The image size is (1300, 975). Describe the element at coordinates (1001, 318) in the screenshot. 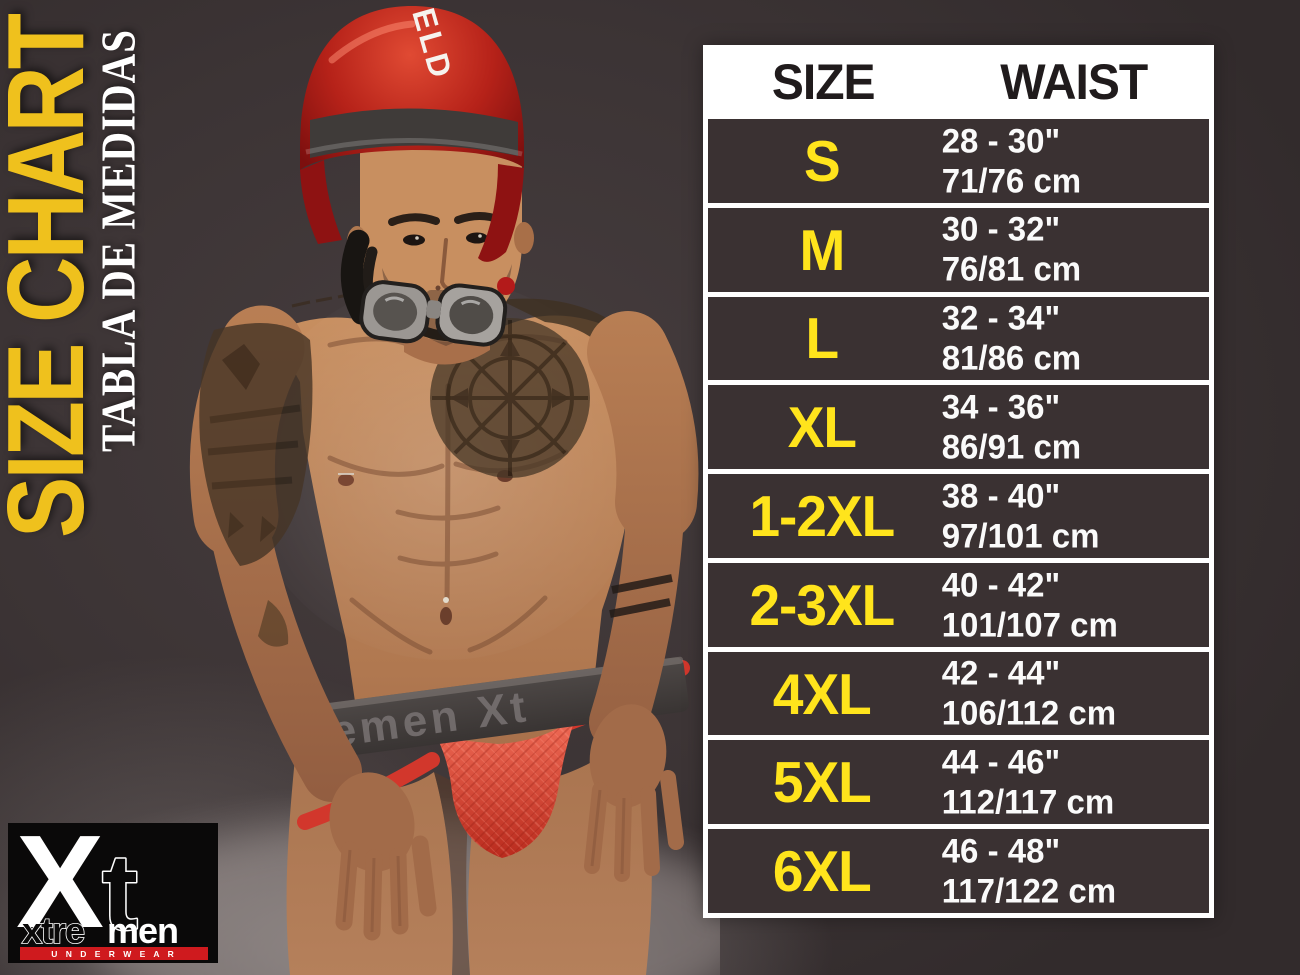

I see `waist-inches: 32 - 34"` at that location.